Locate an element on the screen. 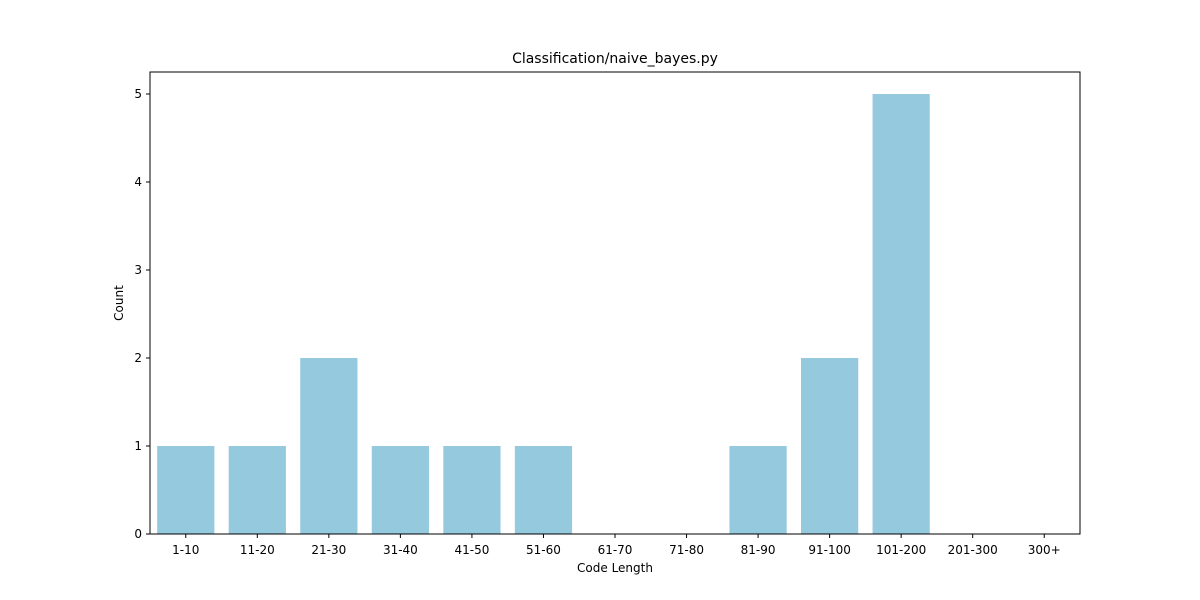 Image resolution: width=1200 pixels, height=600 pixels. x-axis-label: Code Length is located at coordinates (615, 568).